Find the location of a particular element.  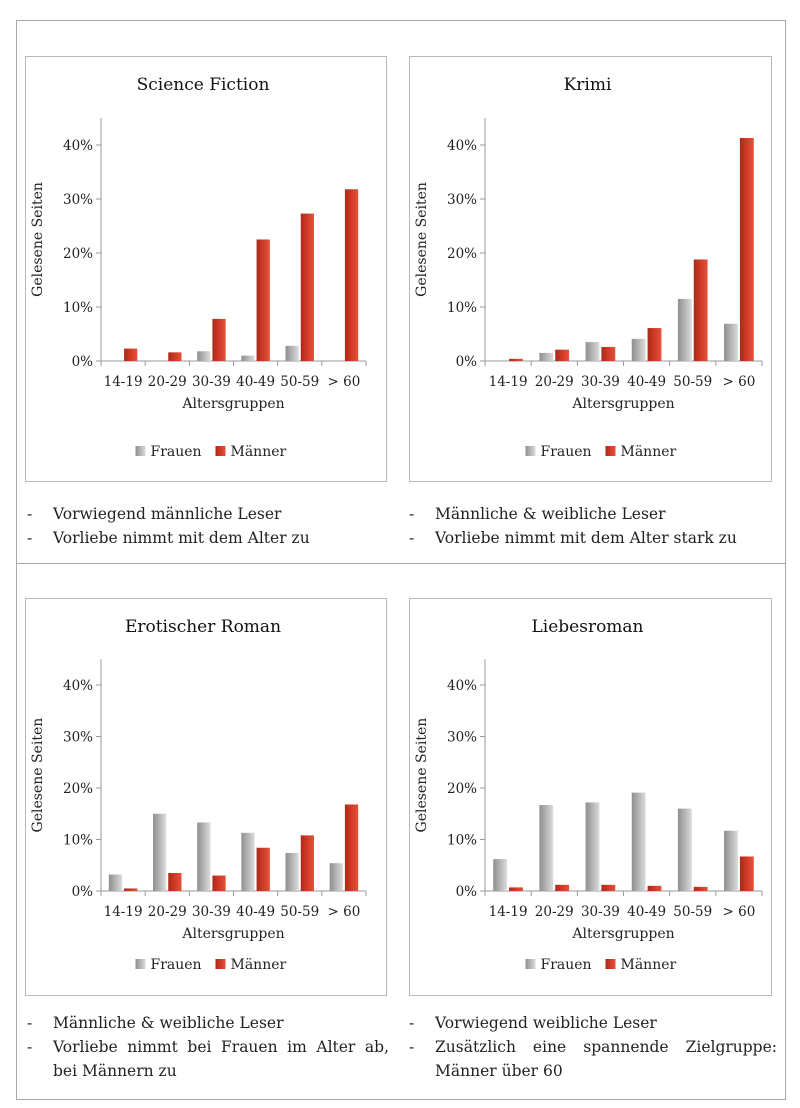

note-item: - Vorliebe nimmt mit dem Alter stark zu is located at coordinates (594, 538).